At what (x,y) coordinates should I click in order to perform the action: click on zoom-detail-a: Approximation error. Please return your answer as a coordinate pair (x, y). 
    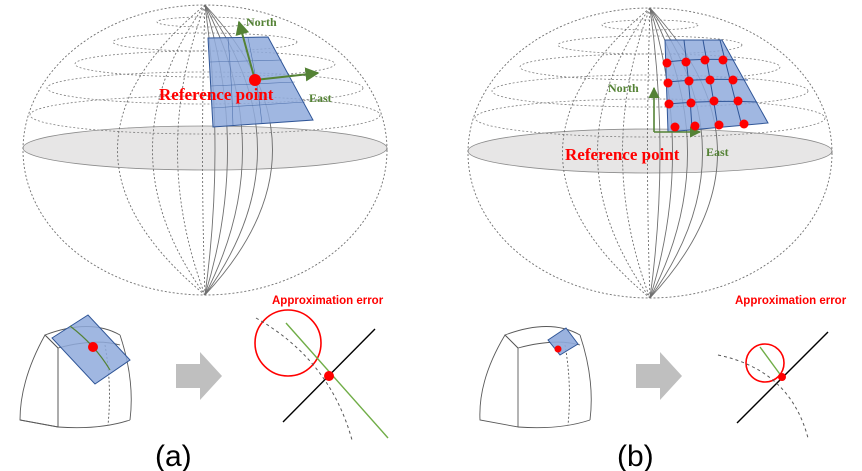
    Looking at the image, I should click on (321, 368).